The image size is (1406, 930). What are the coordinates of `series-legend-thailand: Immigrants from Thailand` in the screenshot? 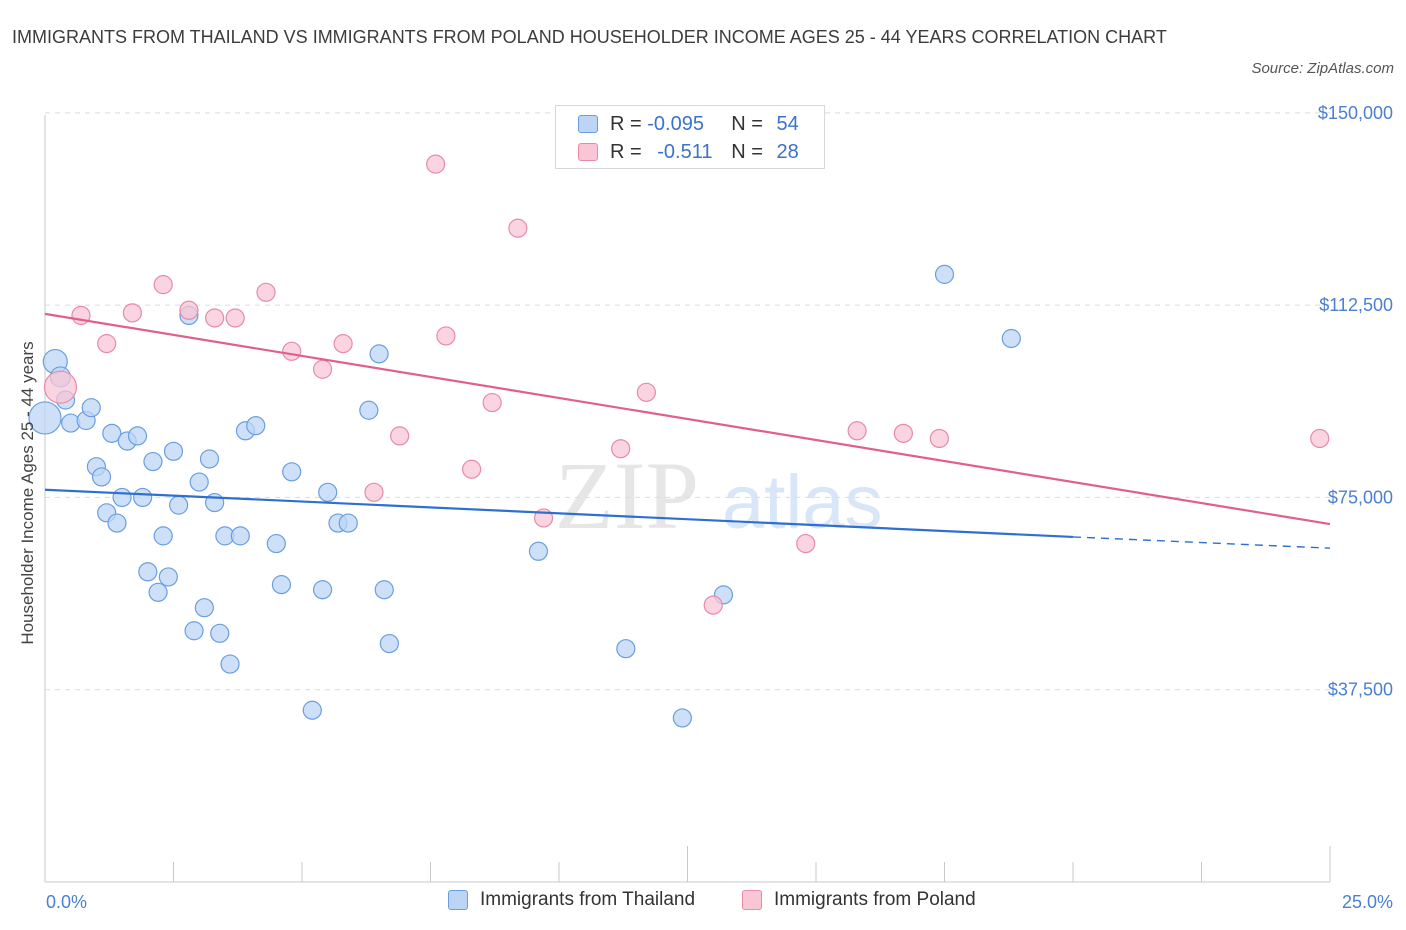 It's located at (571, 900).